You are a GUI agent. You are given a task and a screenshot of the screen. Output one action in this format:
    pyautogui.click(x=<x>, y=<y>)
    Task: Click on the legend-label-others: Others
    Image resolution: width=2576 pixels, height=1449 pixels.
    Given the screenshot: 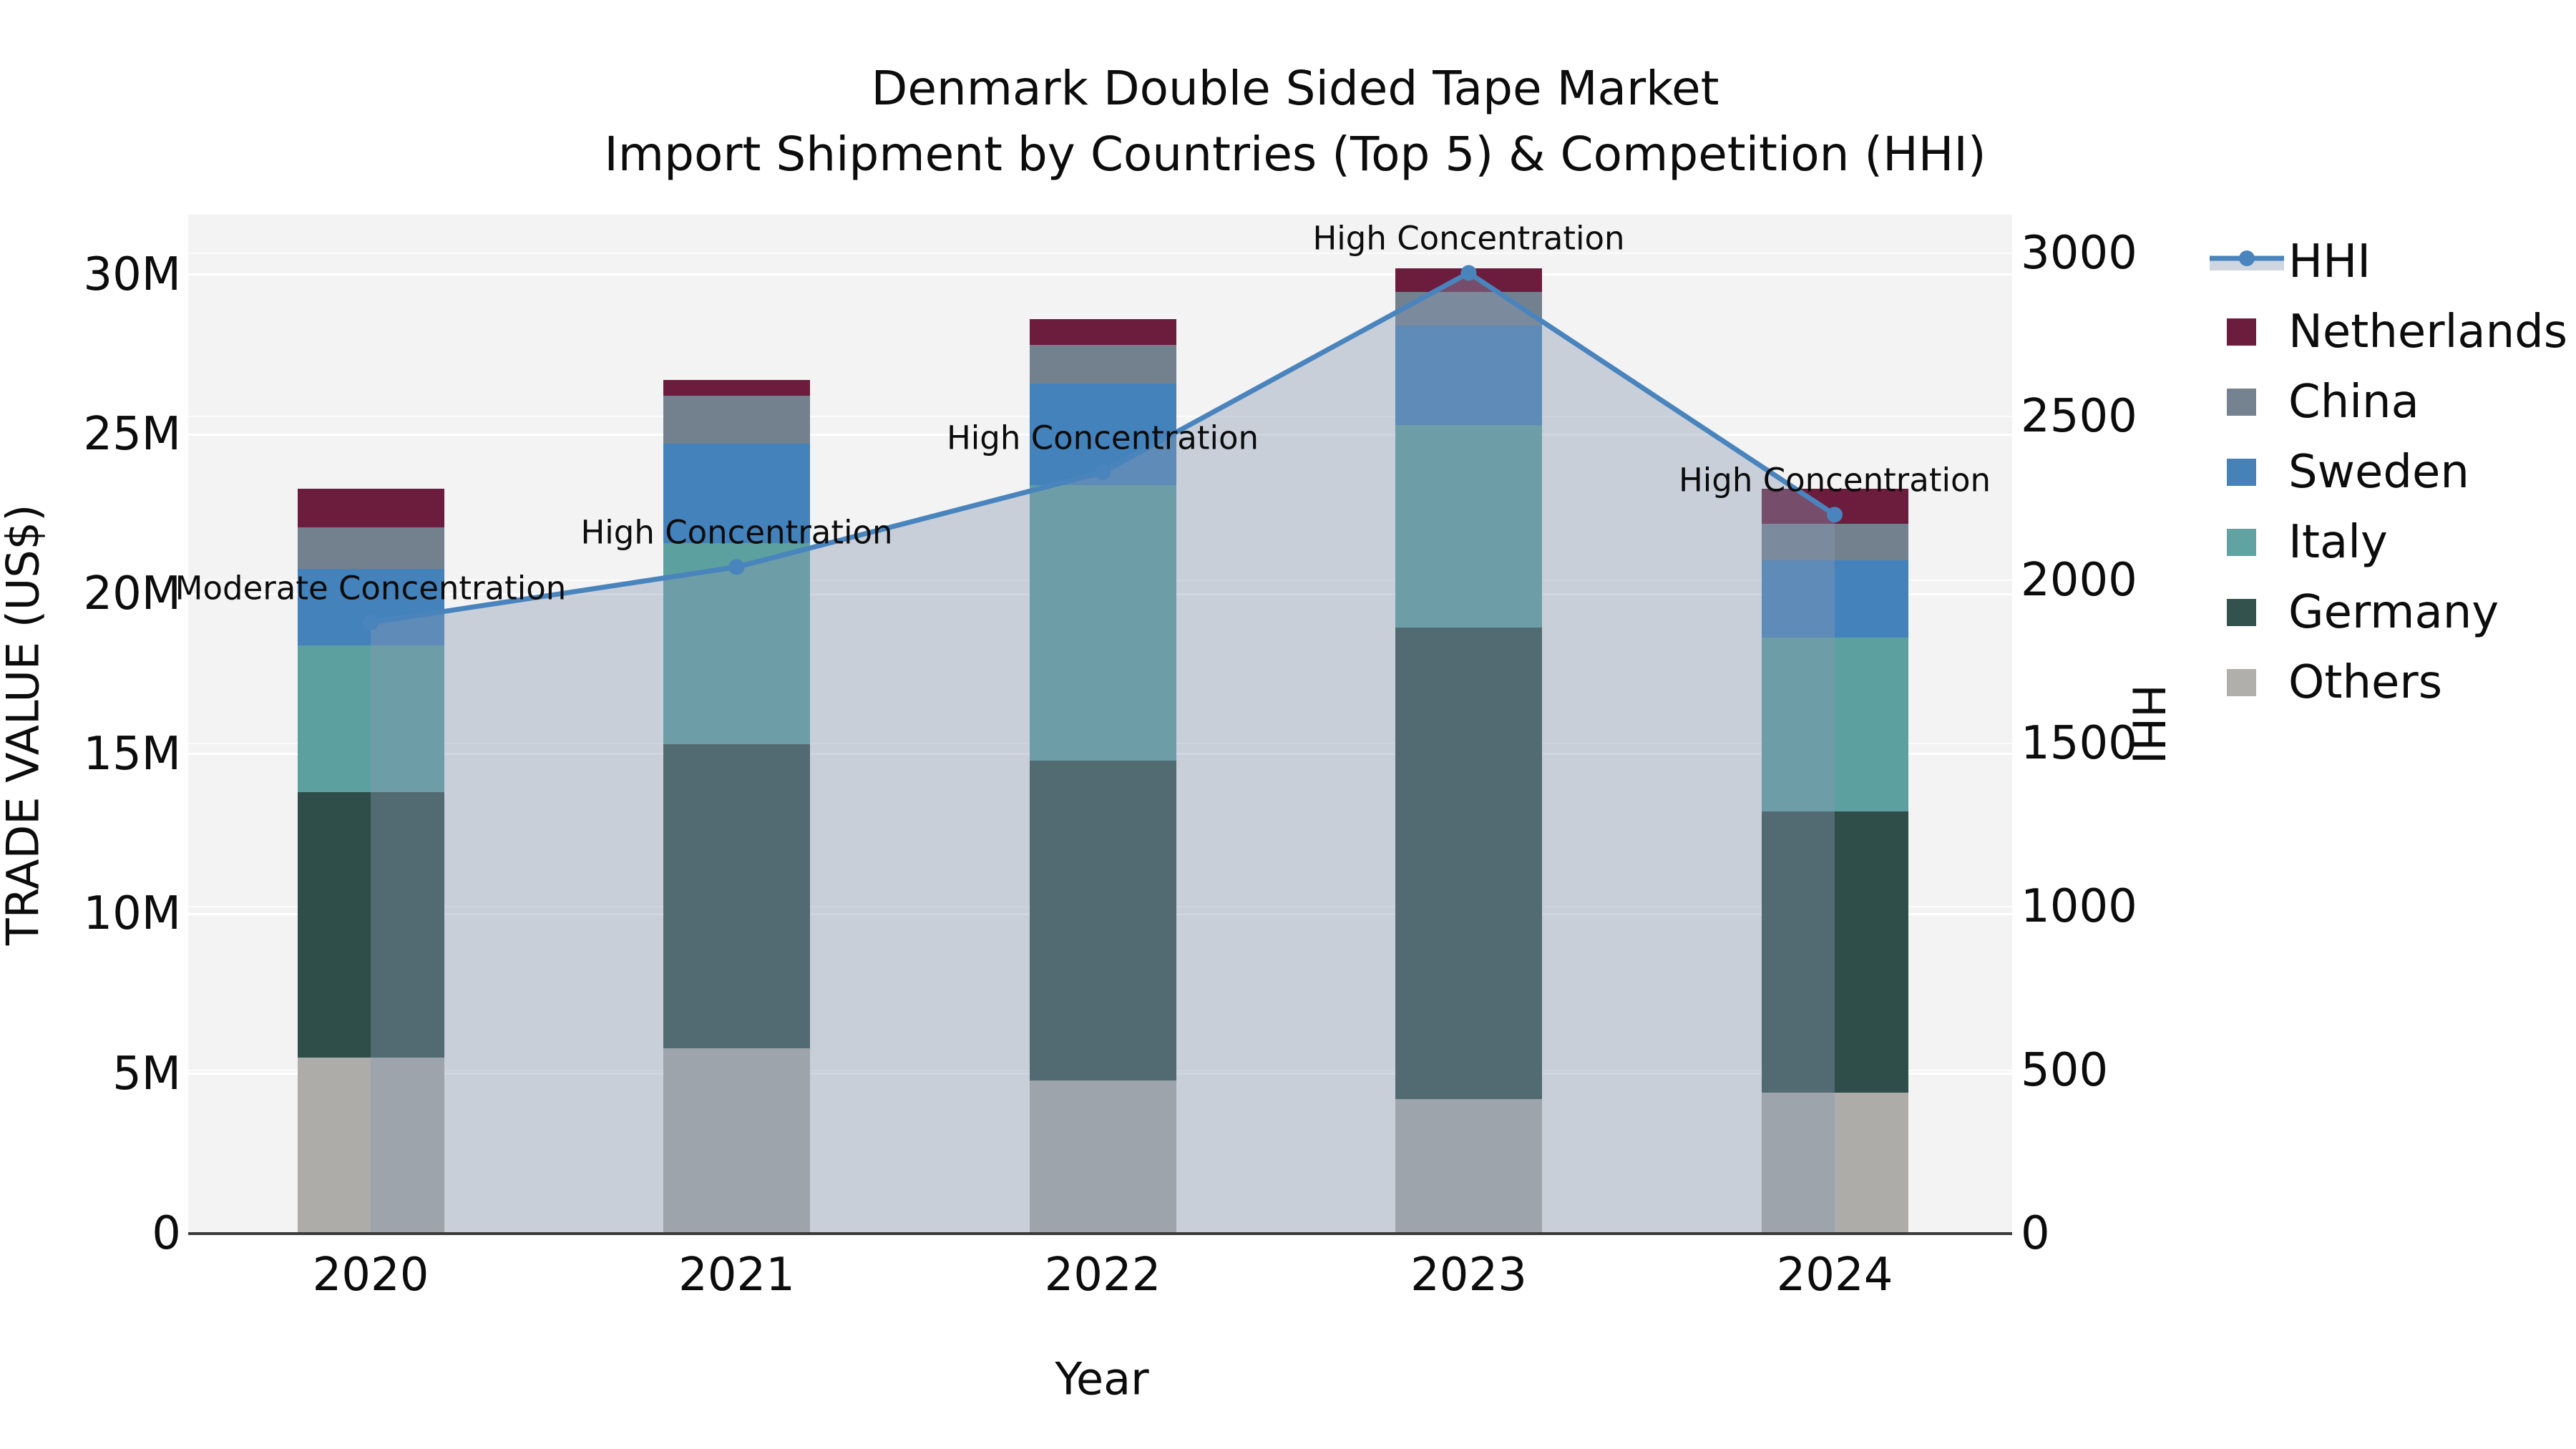 What is the action you would take?
    pyautogui.click(x=2365, y=682)
    